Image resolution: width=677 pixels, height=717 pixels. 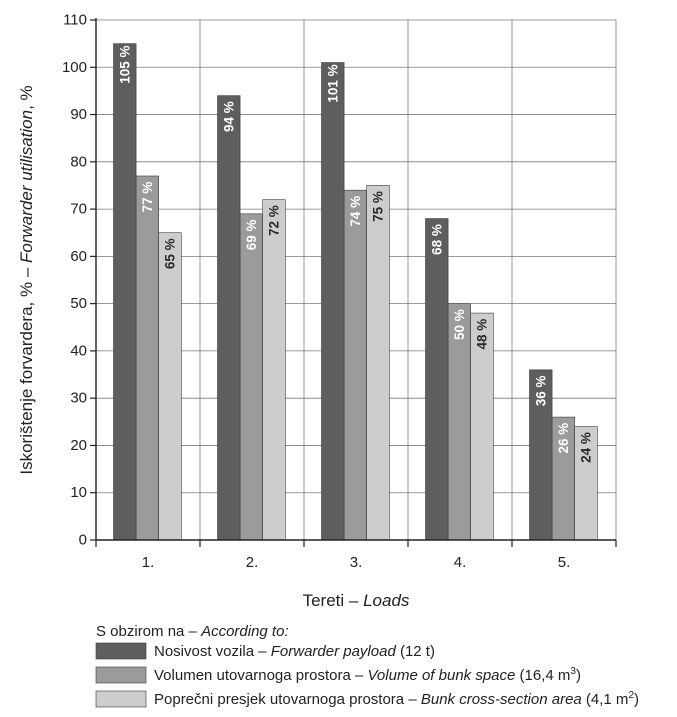 I want to click on y-axis-title-sep: –, so click(x=26, y=272).